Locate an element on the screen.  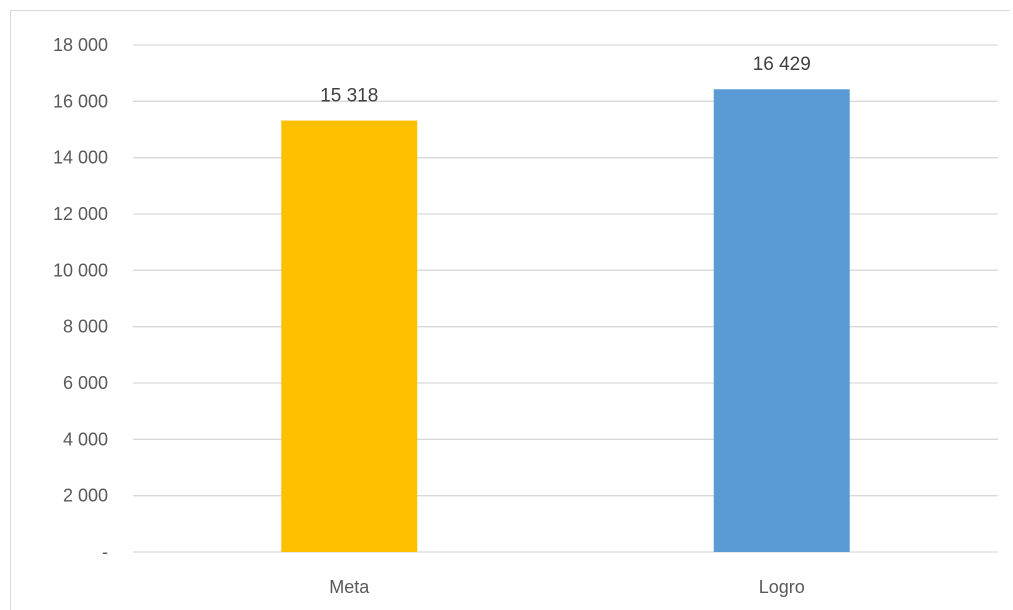
x-category-label: Logro is located at coordinates (782, 587).